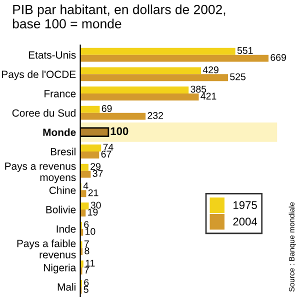  Describe the element at coordinates (61, 210) in the screenshot. I see `y-tick-label: Bolivie` at that location.